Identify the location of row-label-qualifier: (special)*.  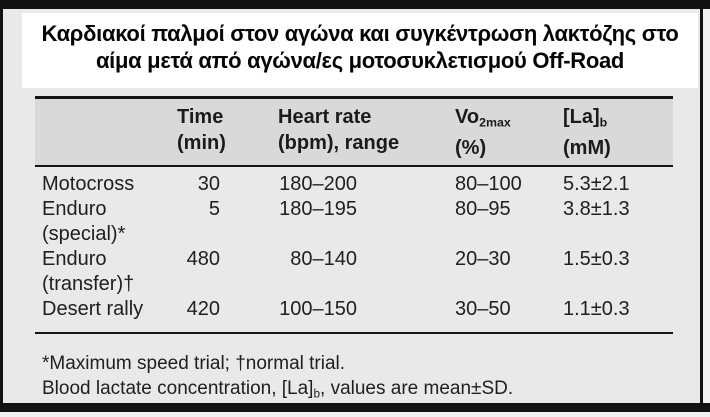
(84, 234).